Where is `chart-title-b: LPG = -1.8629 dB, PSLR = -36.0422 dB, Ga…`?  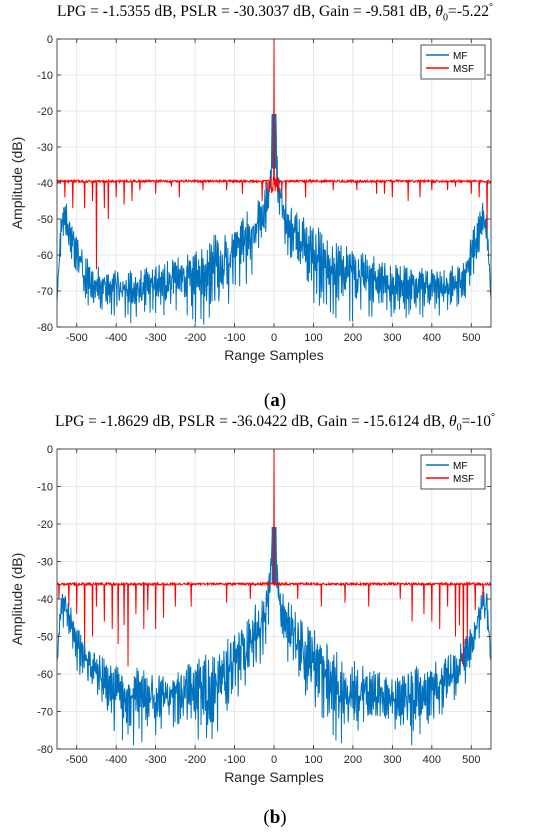
chart-title-b: LPG = -1.8629 dB, PSLR = -36.0422 dB, Ga… is located at coordinates (275, 423).